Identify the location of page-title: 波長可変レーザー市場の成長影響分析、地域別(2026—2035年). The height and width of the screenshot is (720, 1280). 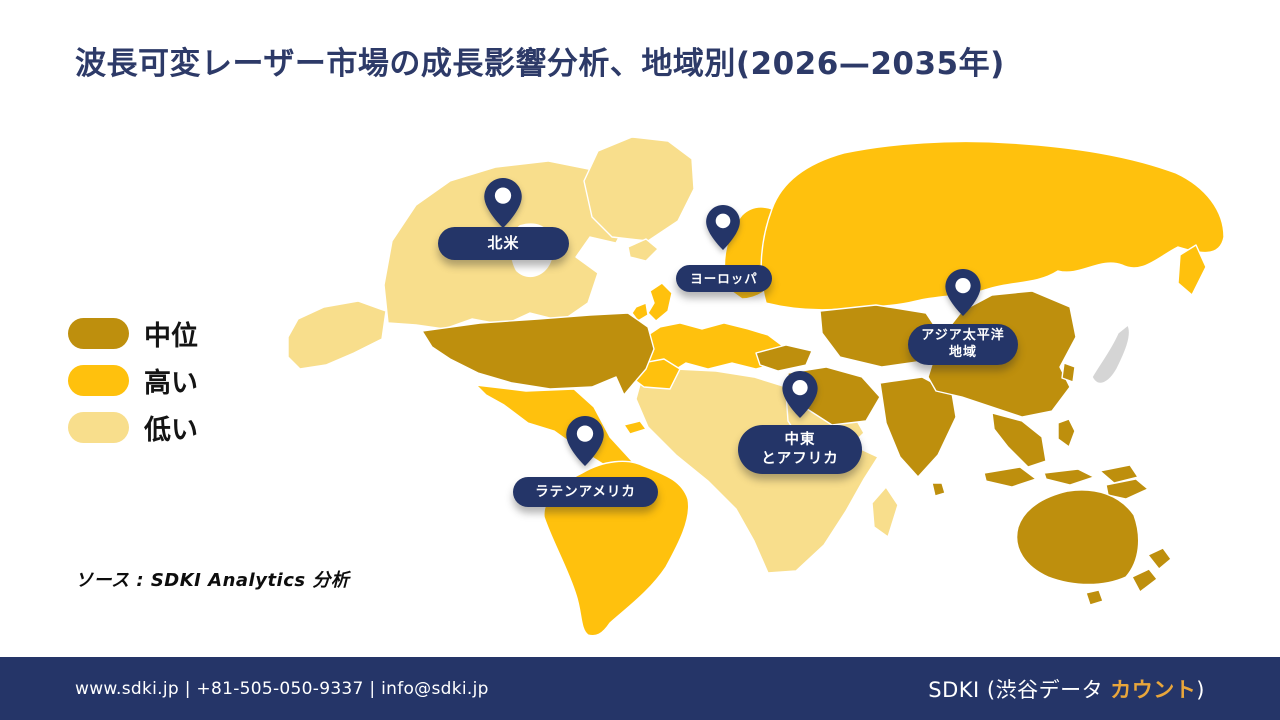
(540, 64).